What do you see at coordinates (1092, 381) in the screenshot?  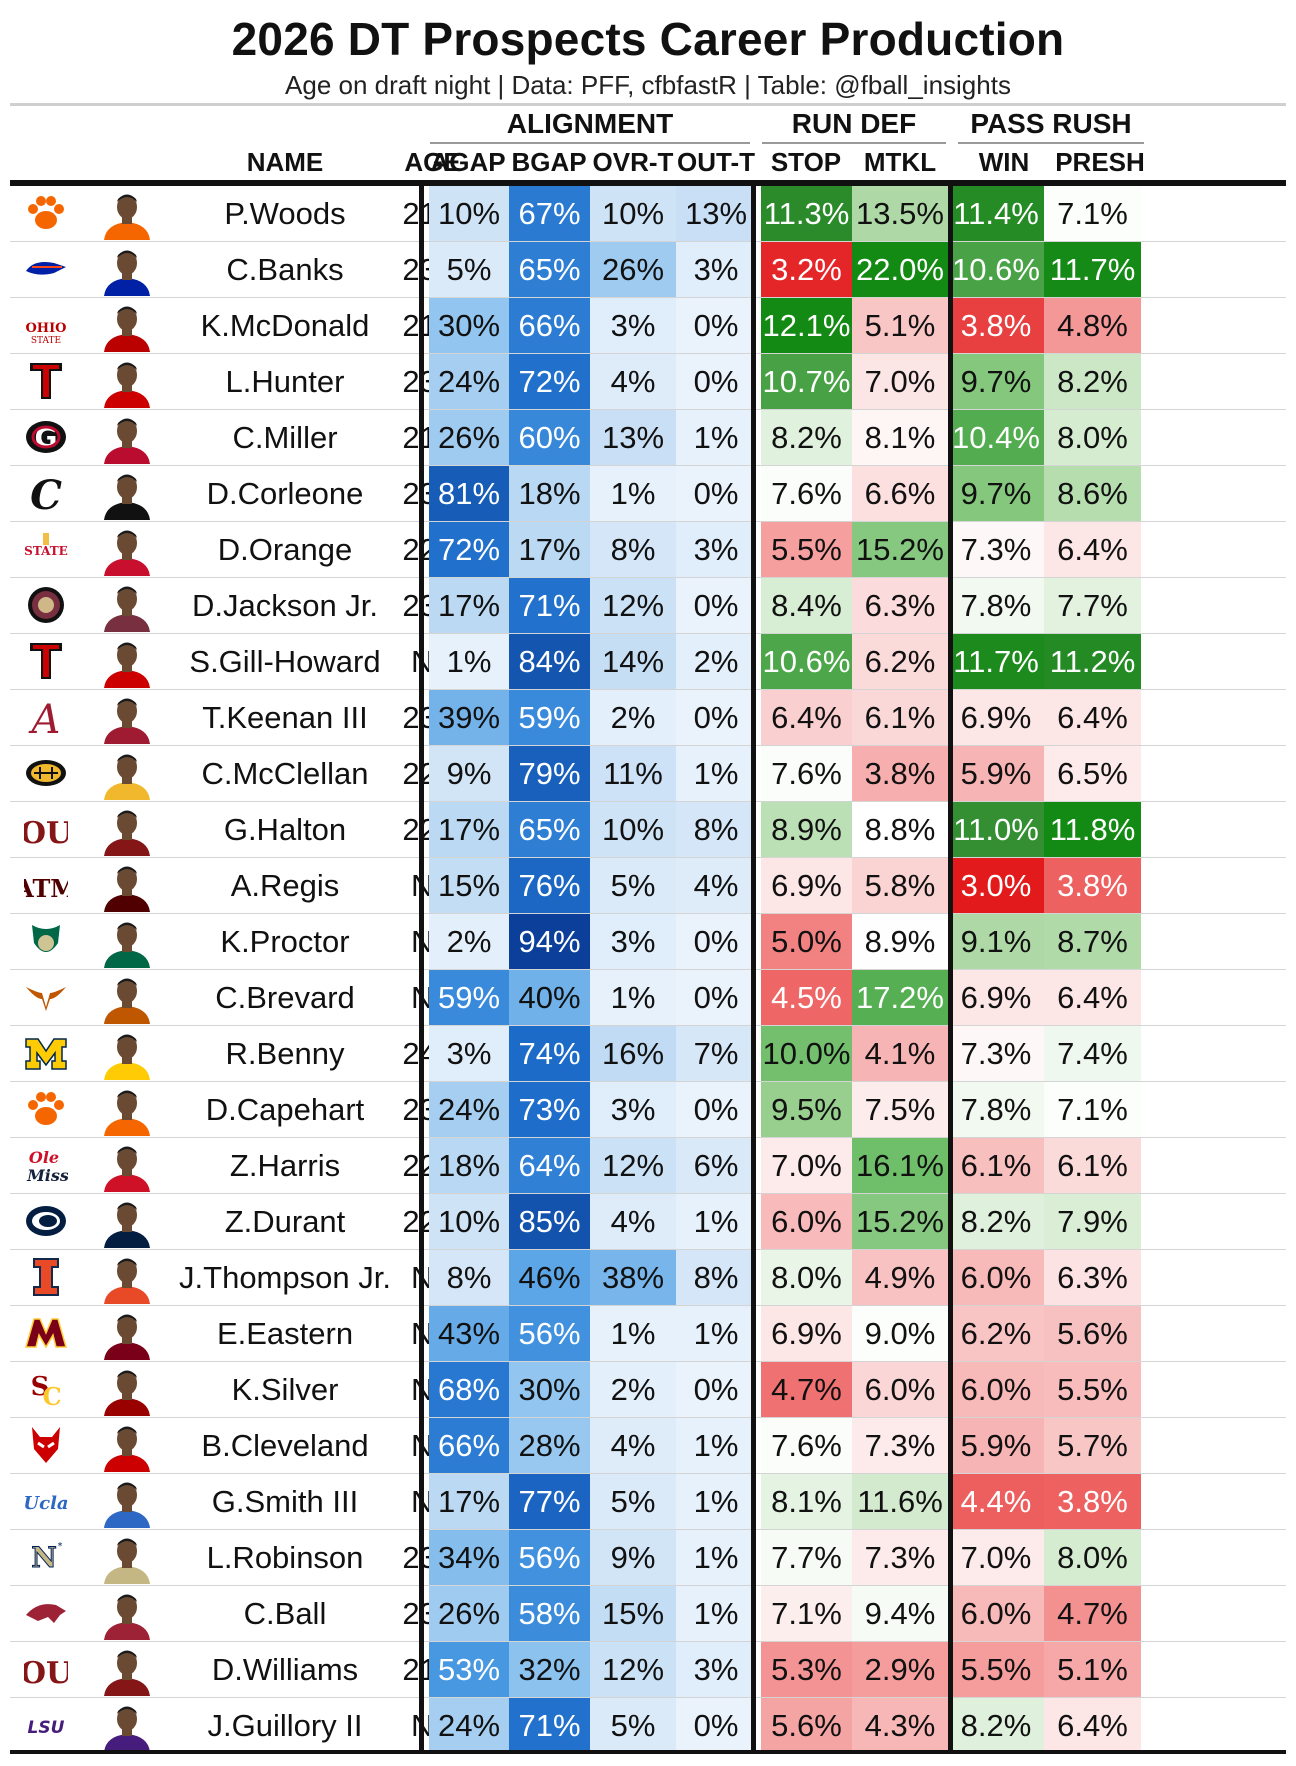 I see `cell-presh: 8.2%` at bounding box center [1092, 381].